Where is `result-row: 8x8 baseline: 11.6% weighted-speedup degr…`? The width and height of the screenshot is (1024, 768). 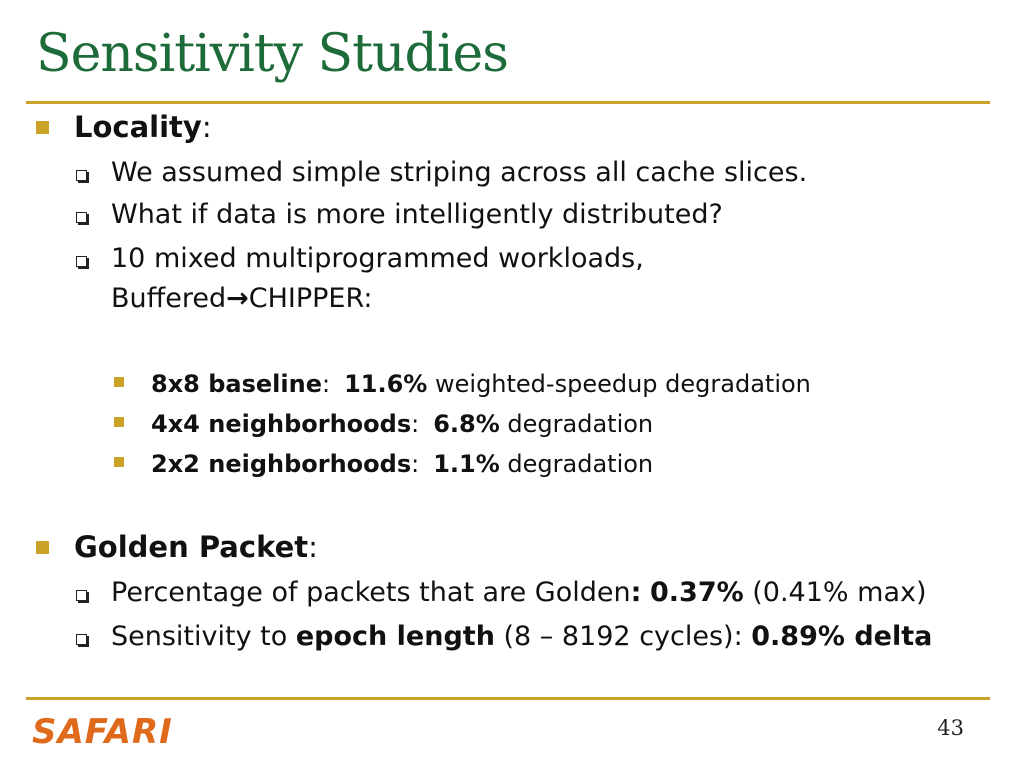 result-row: 8x8 baseline: 11.6% weighted-speedup degr… is located at coordinates (481, 384).